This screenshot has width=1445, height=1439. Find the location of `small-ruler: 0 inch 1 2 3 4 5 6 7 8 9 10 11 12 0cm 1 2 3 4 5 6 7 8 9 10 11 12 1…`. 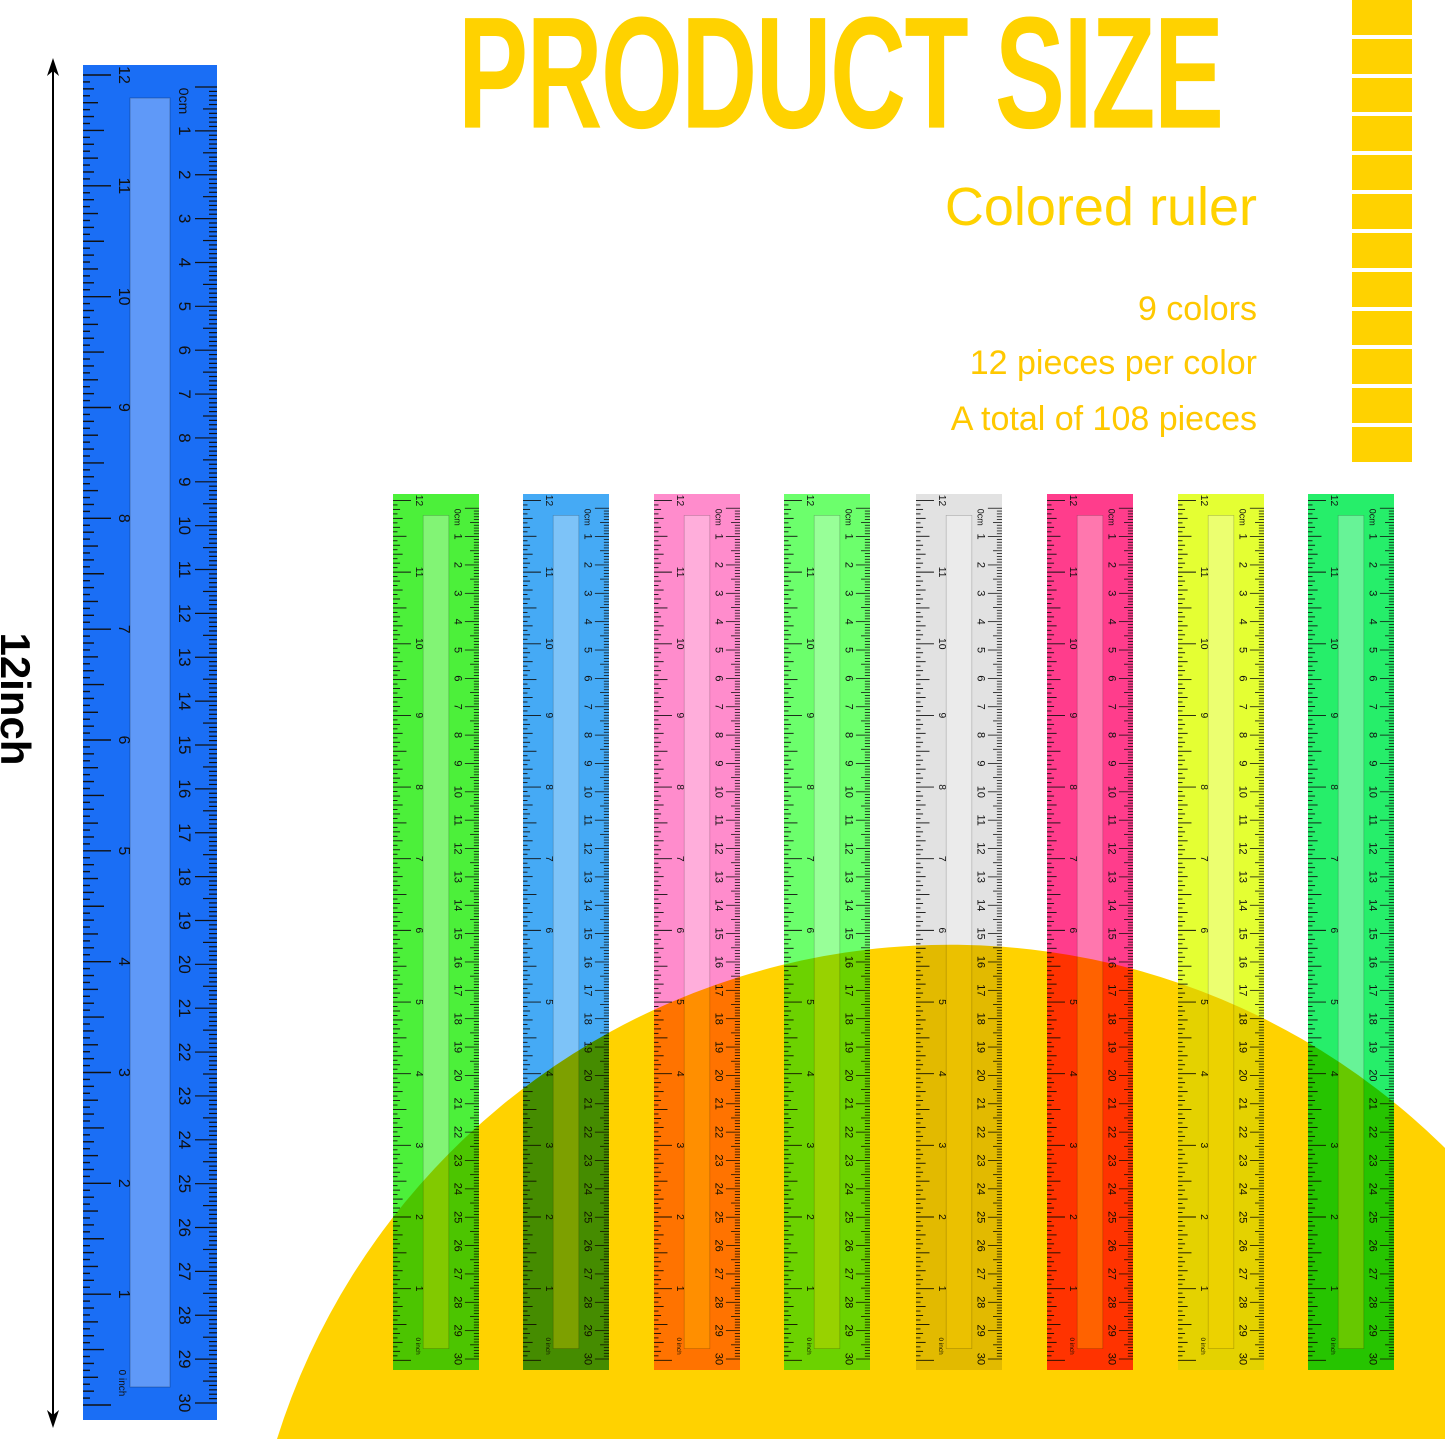

small-ruler: 0 inch 1 2 3 4 5 6 7 8 9 10 11 12 0cm 1 2 3 4 5 6 7 8 9 10 11 12 1… is located at coordinates (1351, 932).